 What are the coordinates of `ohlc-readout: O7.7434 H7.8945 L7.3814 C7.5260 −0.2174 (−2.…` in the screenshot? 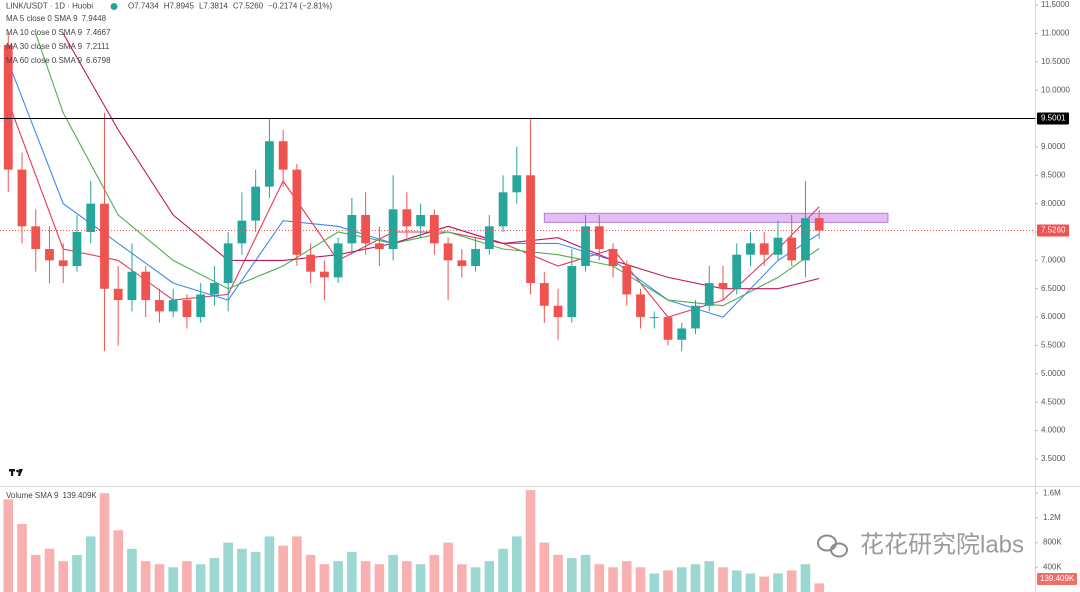 It's located at (230, 6).